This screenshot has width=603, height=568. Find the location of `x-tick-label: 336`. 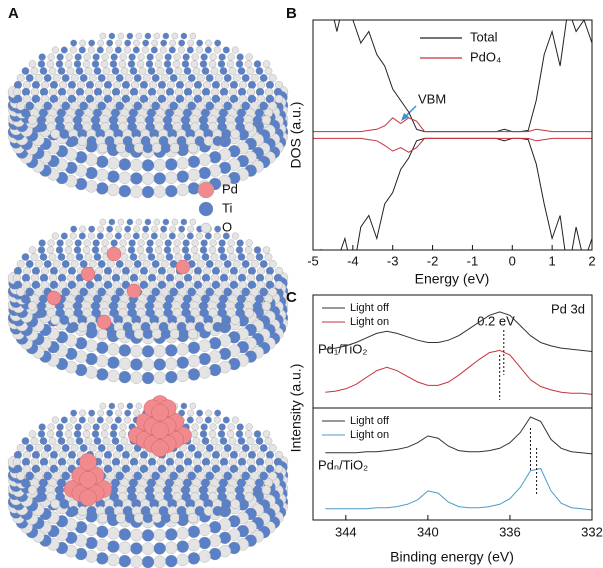

x-tick-label: 336 is located at coordinates (510, 531).